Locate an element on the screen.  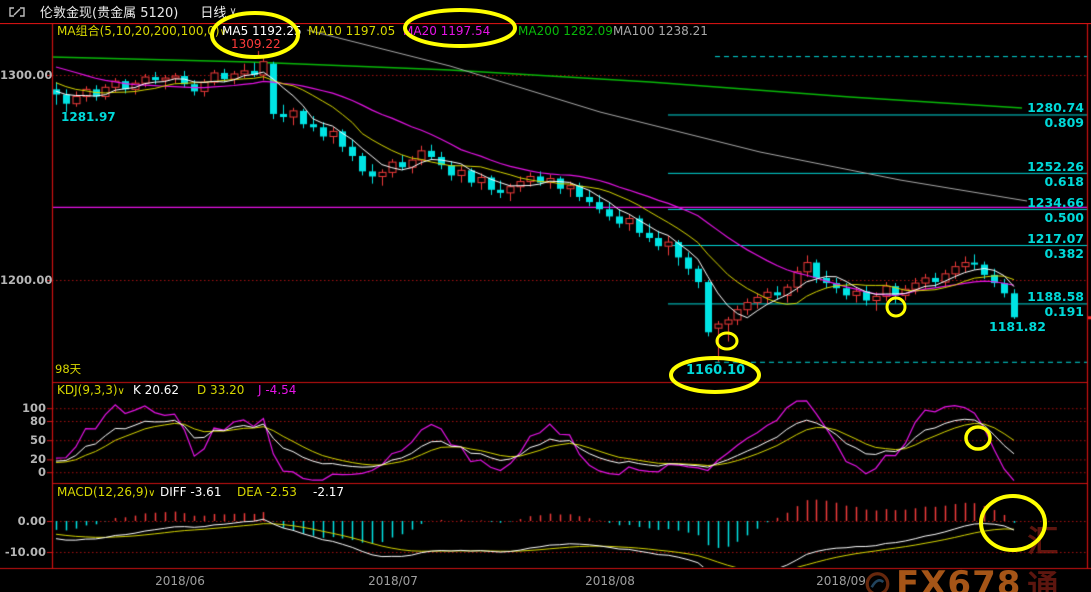
instrument-title: 伦敦金现(贵金属 5120) is located at coordinates (109, 13).